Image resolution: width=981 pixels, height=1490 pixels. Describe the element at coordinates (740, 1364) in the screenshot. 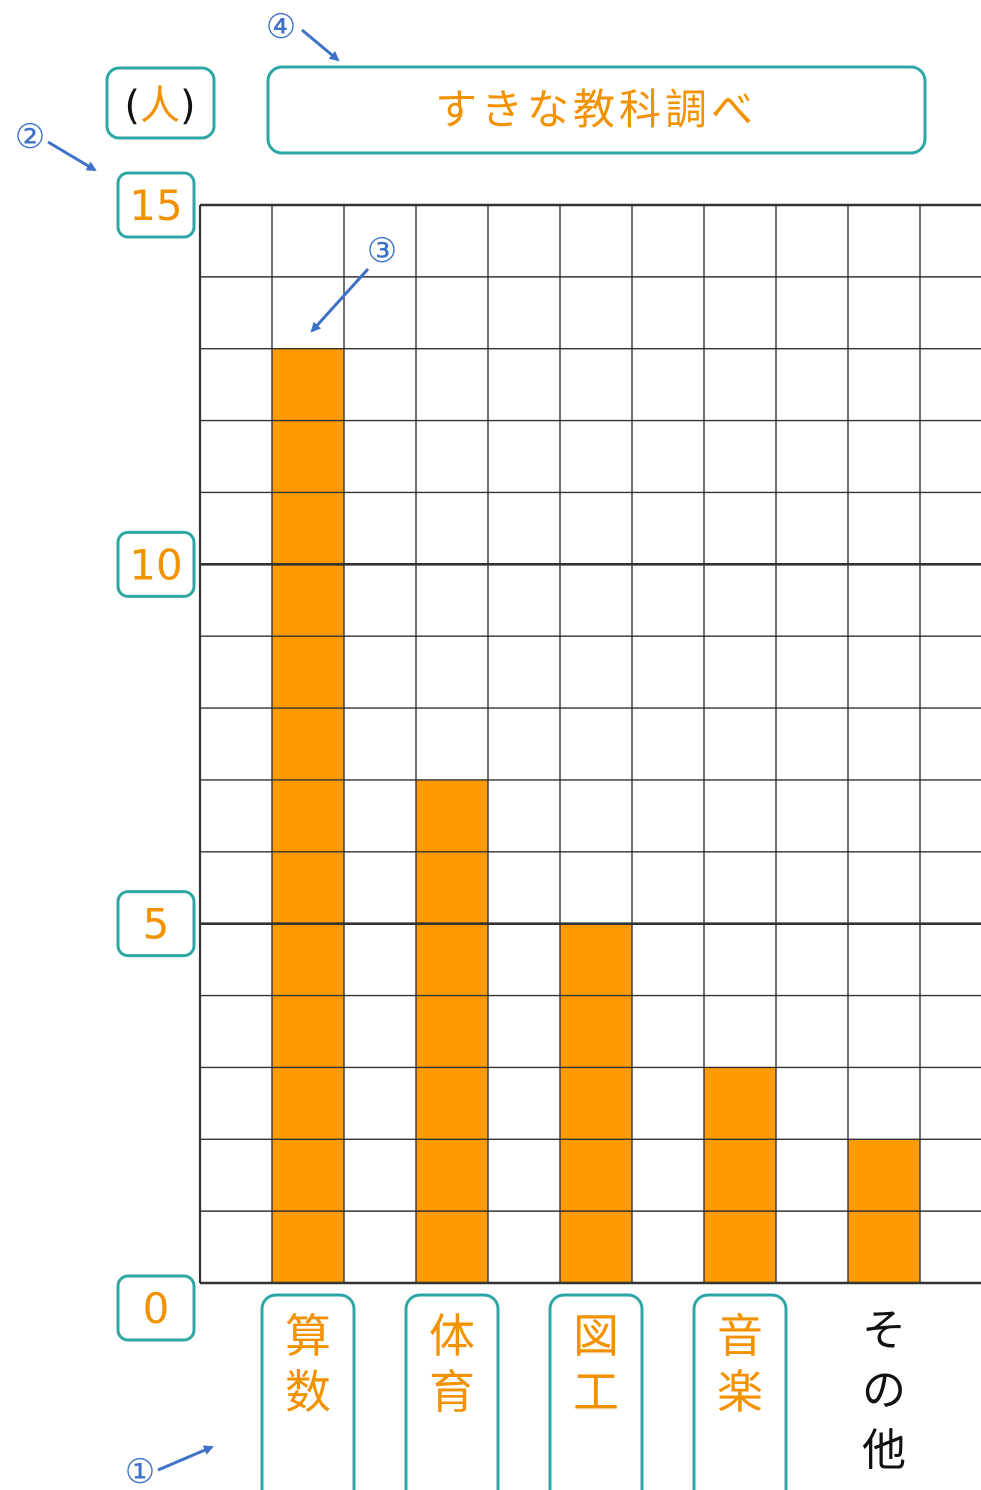

I see `x-label-3: 音楽` at that location.